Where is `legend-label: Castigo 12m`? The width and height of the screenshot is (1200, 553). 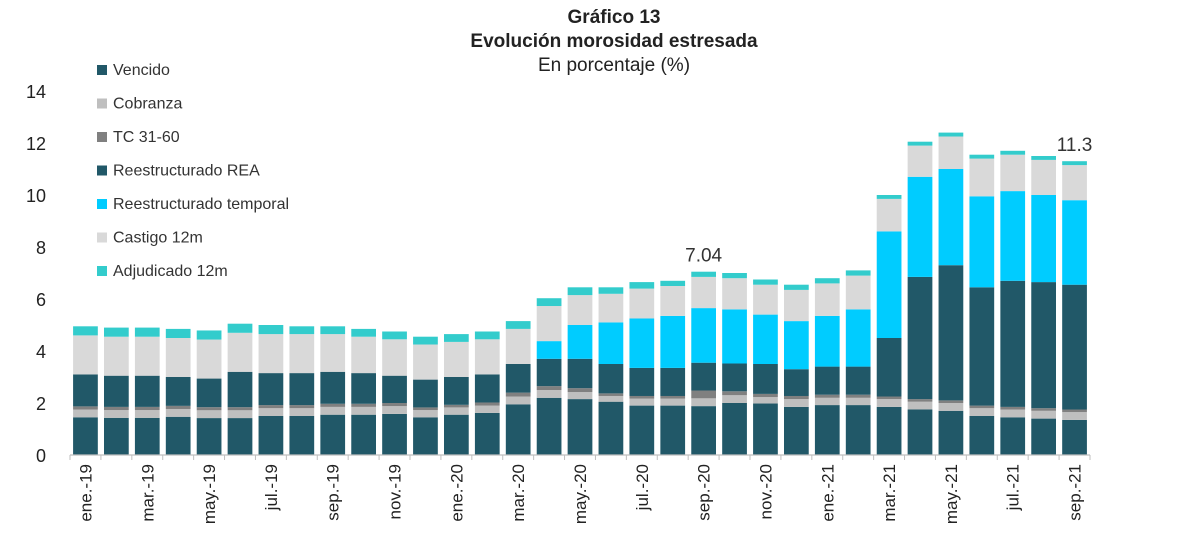
legend-label: Castigo 12m is located at coordinates (158, 238).